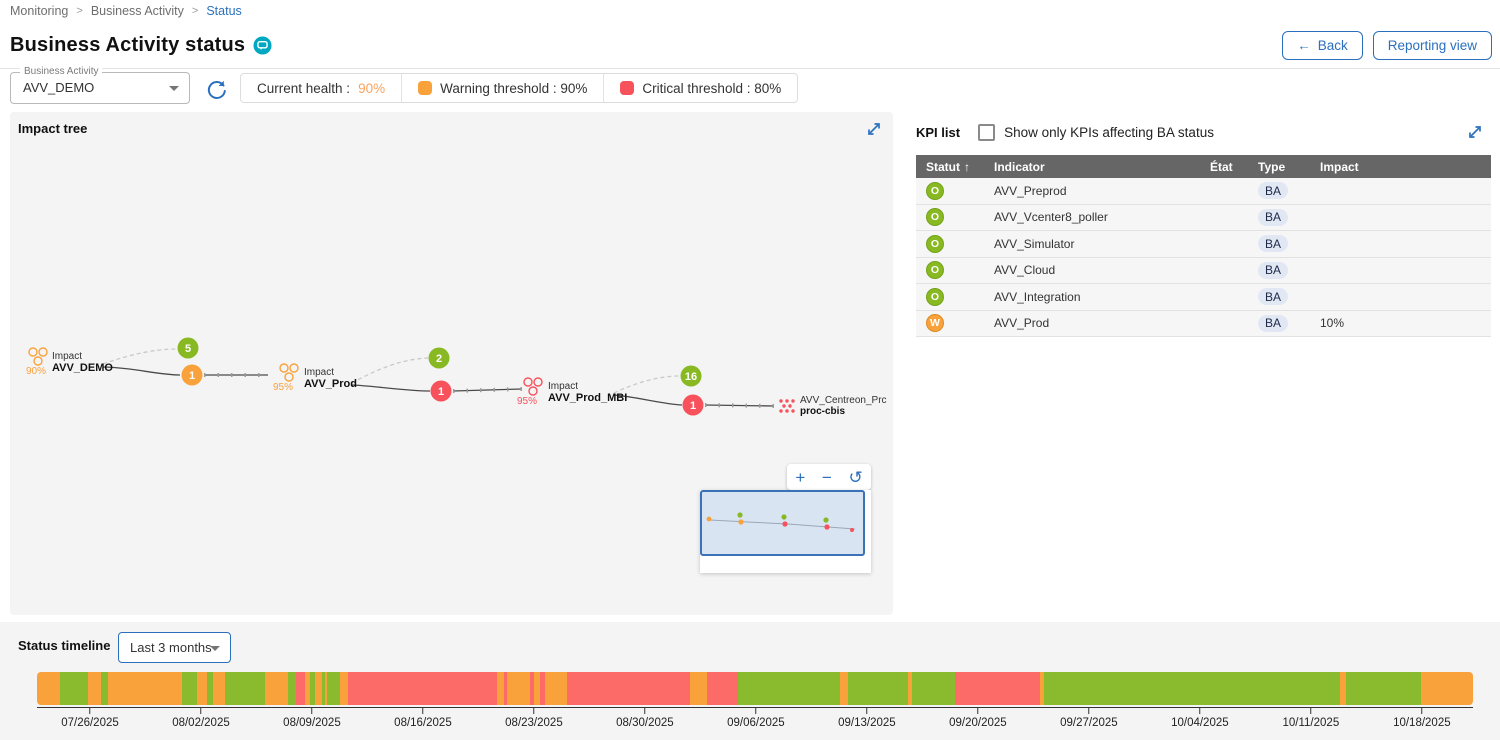  I want to click on tree-badge-ok: 16, so click(691, 376).